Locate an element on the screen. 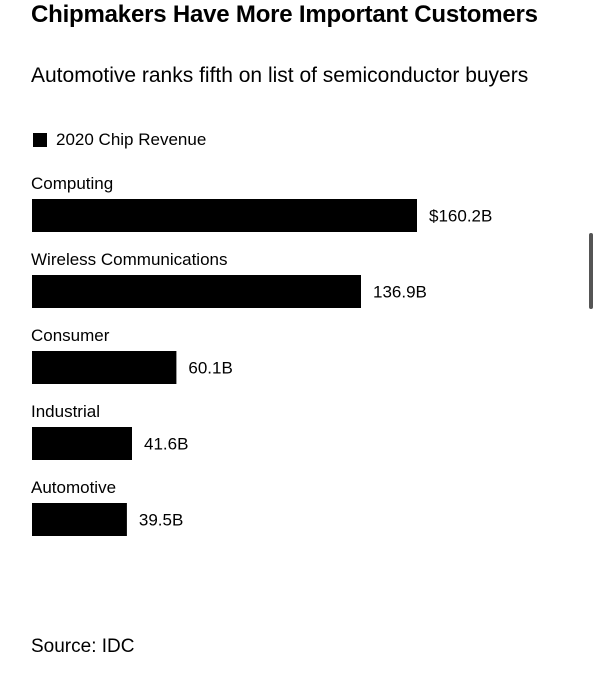 Image resolution: width=598 pixels, height=676 pixels. category-label: Wireless Communications is located at coordinates (129, 259).